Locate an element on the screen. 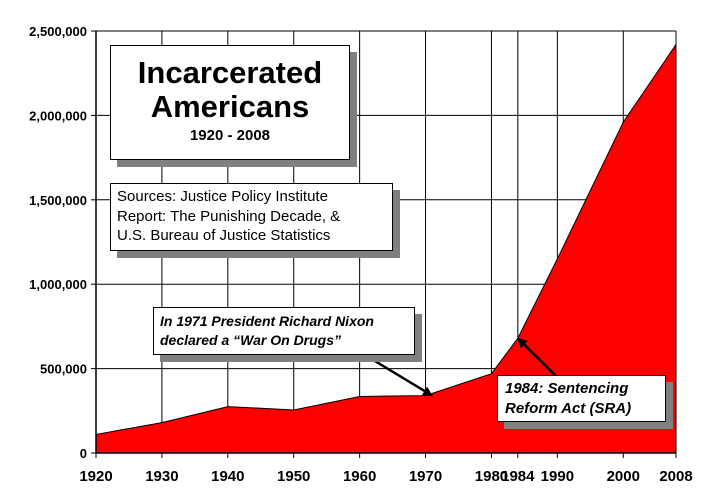  chart-title: Incarcerated Americans is located at coordinates (230, 89).